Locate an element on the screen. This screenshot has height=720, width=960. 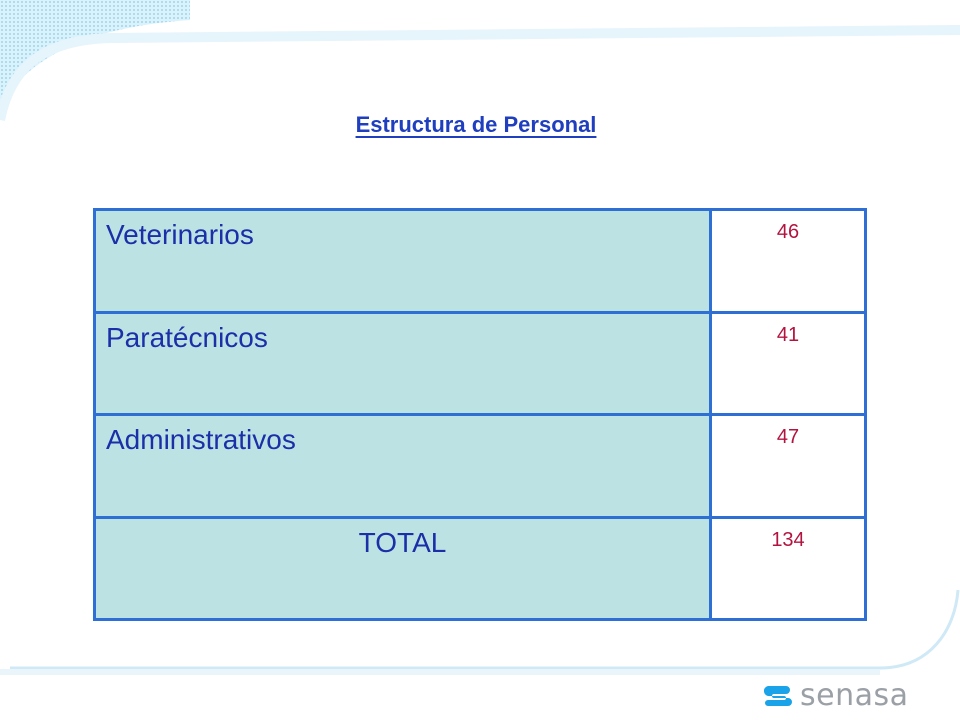
table-row: Administrativos 47 is located at coordinates (480, 466).